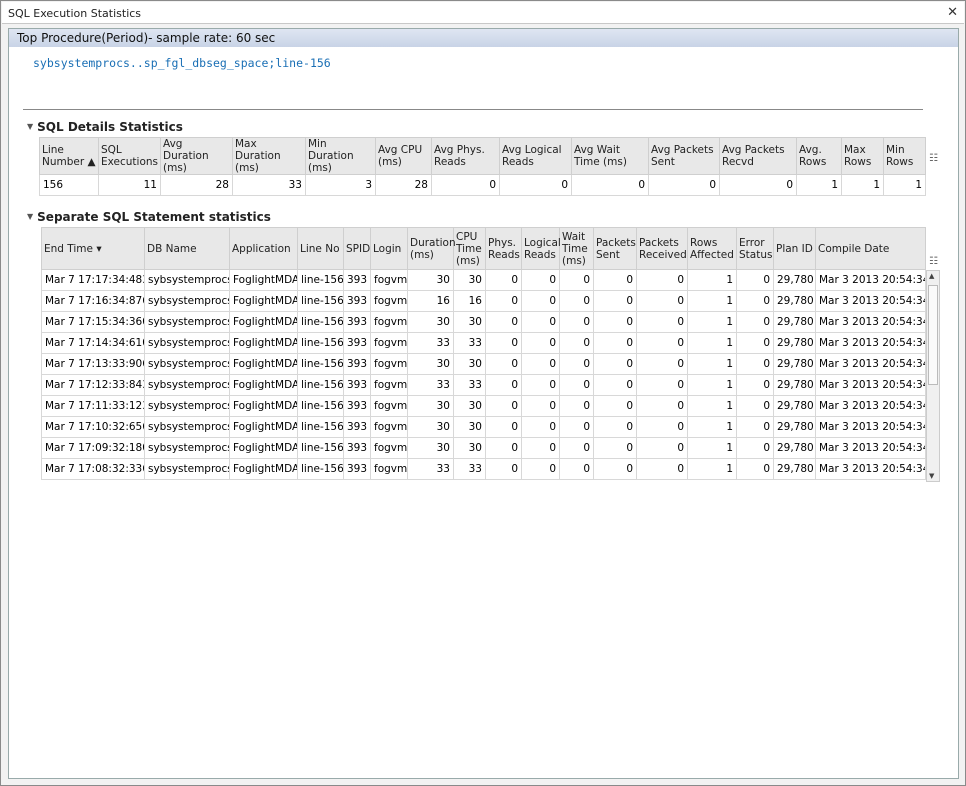 The height and width of the screenshot is (786, 966). Describe the element at coordinates (794, 248) in the screenshot. I see `column-header: Plan ID` at that location.